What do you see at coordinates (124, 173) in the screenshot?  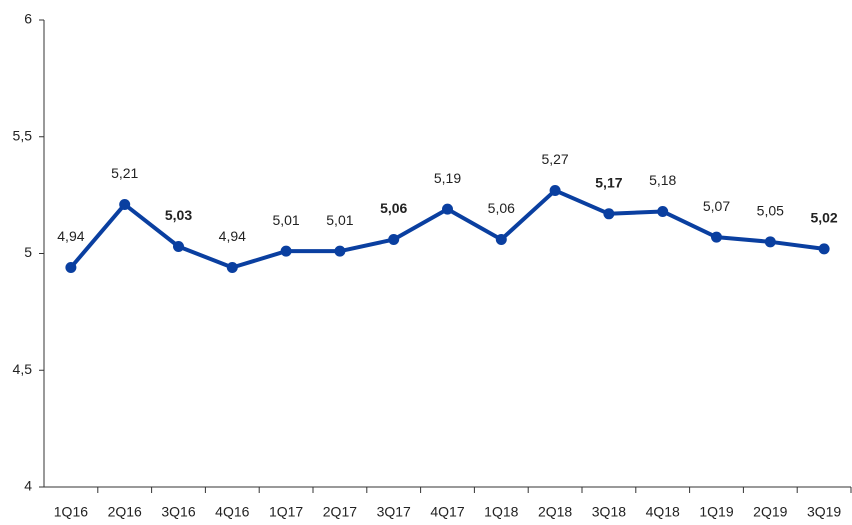 I see `data-label: 5,21` at bounding box center [124, 173].